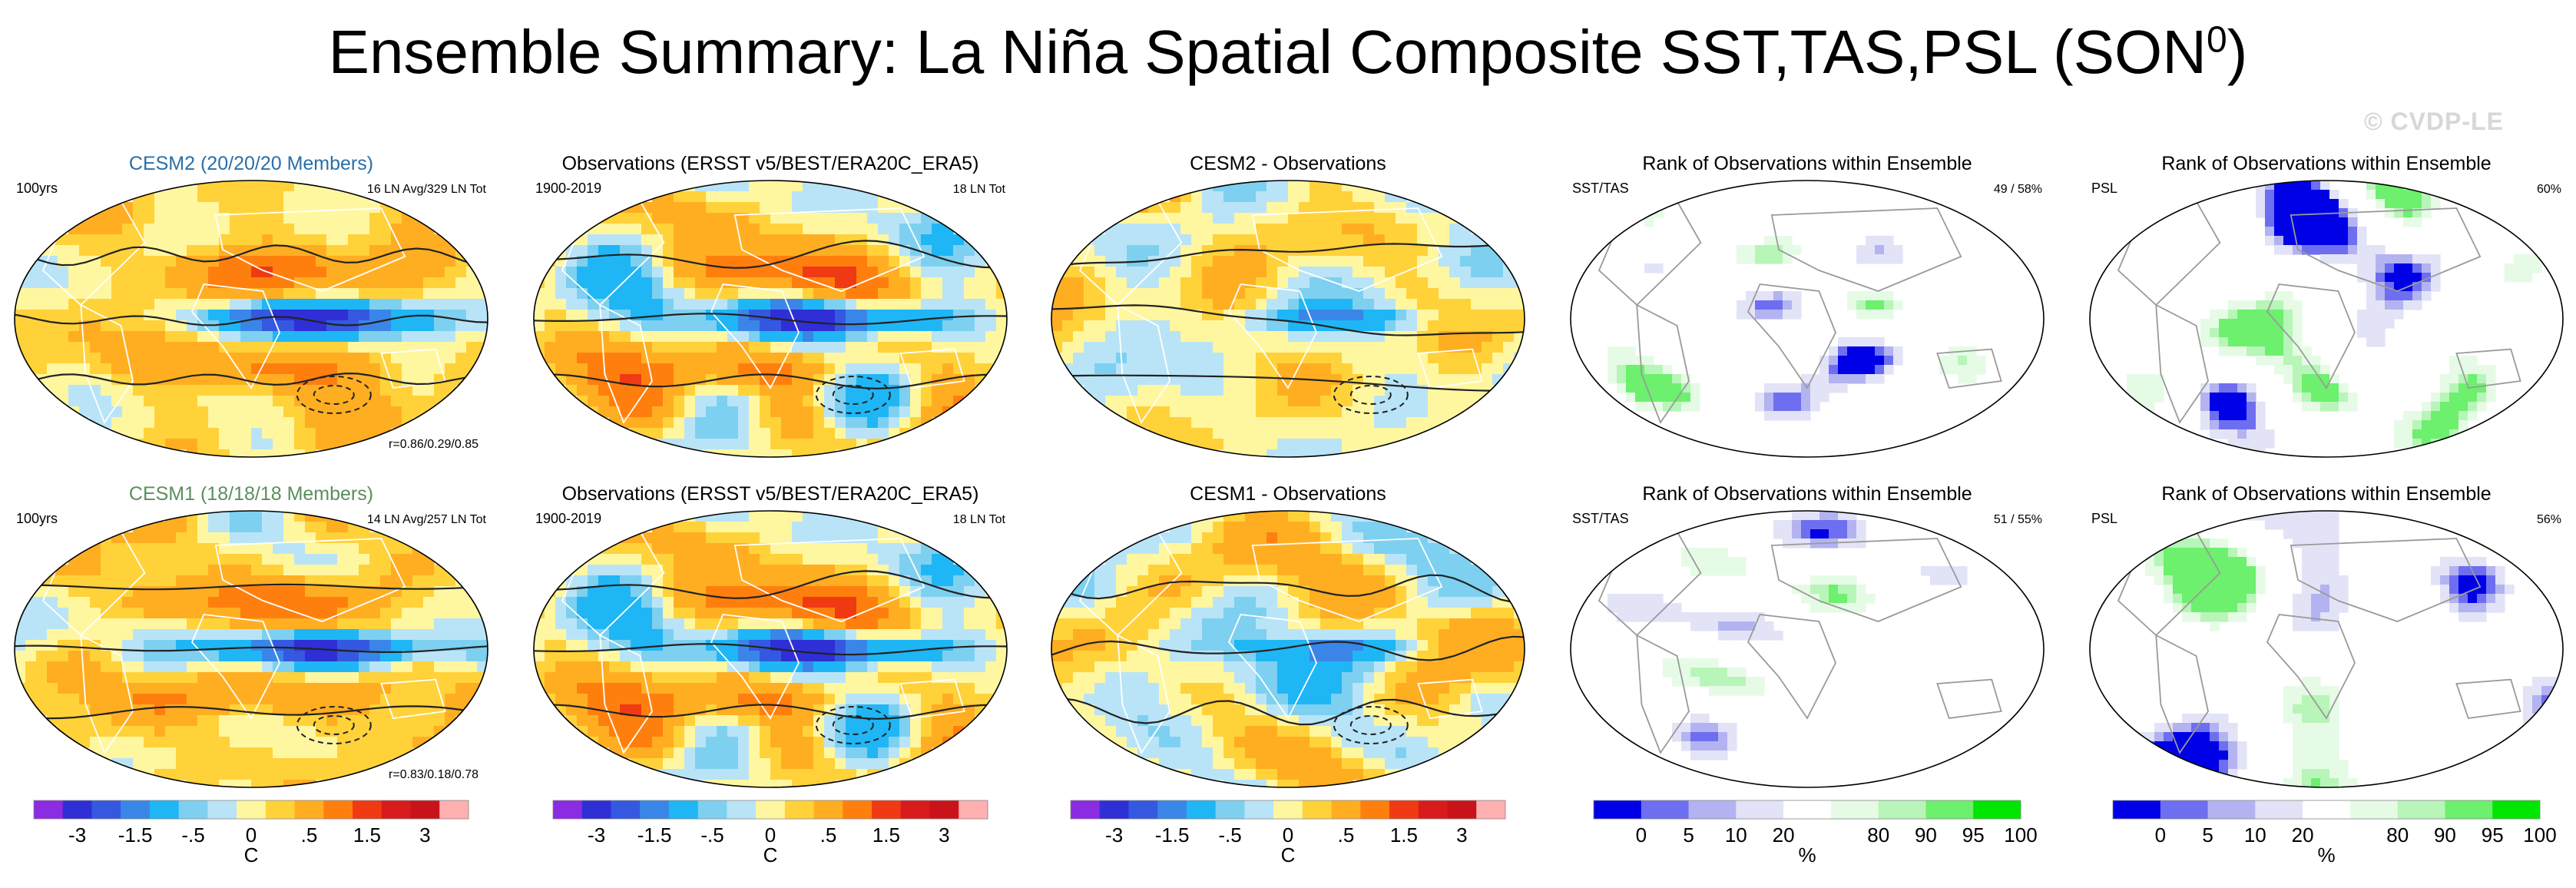 Image resolution: width=2576 pixels, height=888 pixels. What do you see at coordinates (367, 835) in the screenshot?
I see `colorbar-tick-label: 1.5` at bounding box center [367, 835].